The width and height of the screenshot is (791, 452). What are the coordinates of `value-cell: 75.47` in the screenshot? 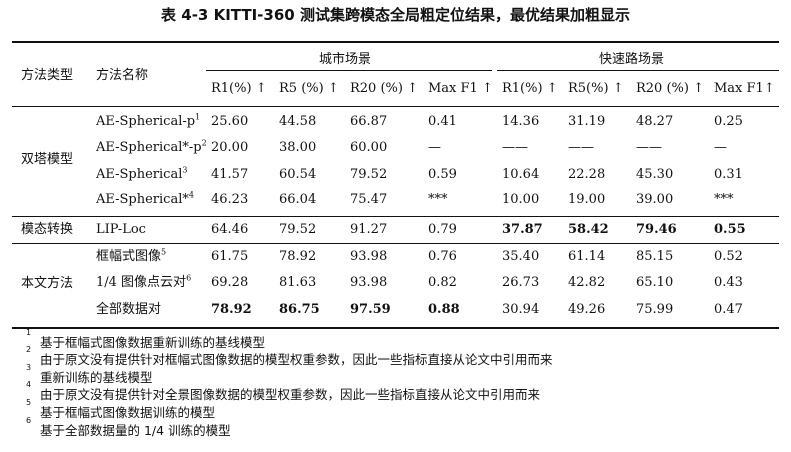 It's located at (369, 199).